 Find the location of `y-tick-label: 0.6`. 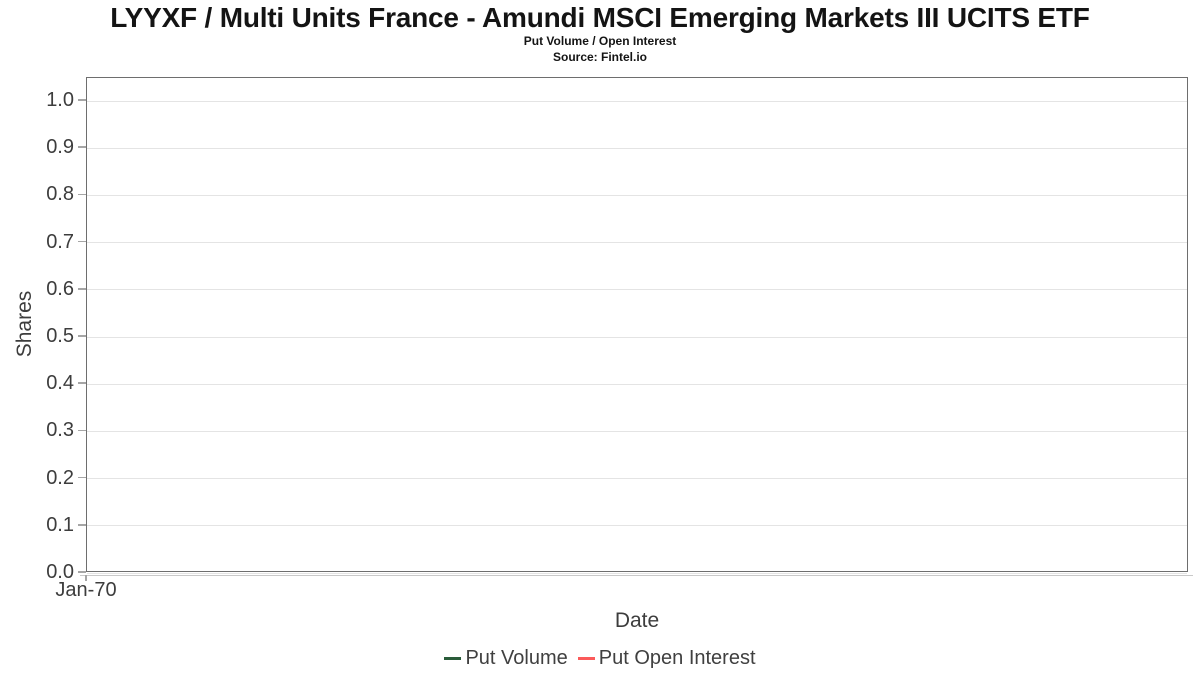

y-tick-label: 0.6 is located at coordinates (60, 288).